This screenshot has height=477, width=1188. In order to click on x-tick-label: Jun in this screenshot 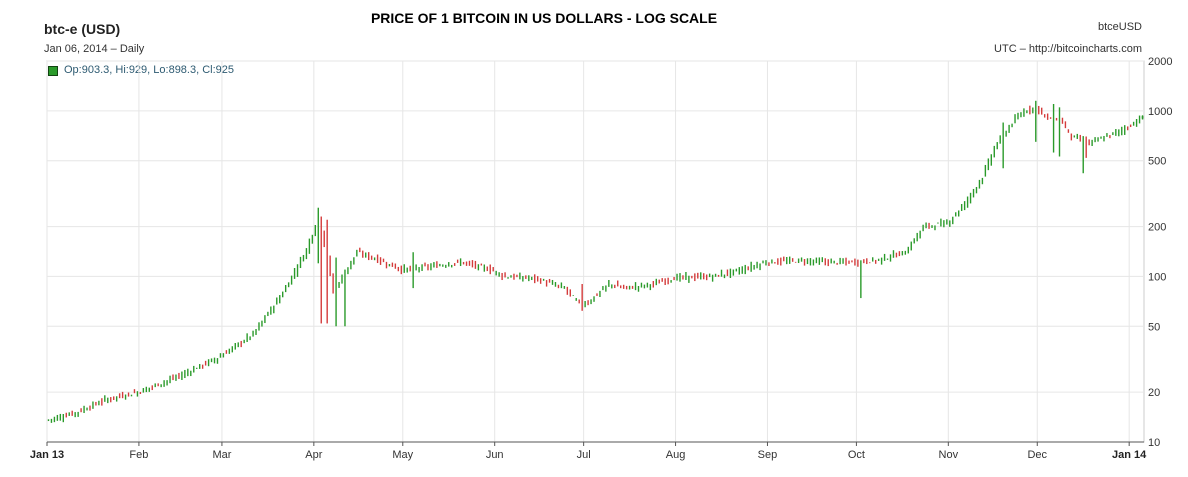, I will do `click(495, 455)`.